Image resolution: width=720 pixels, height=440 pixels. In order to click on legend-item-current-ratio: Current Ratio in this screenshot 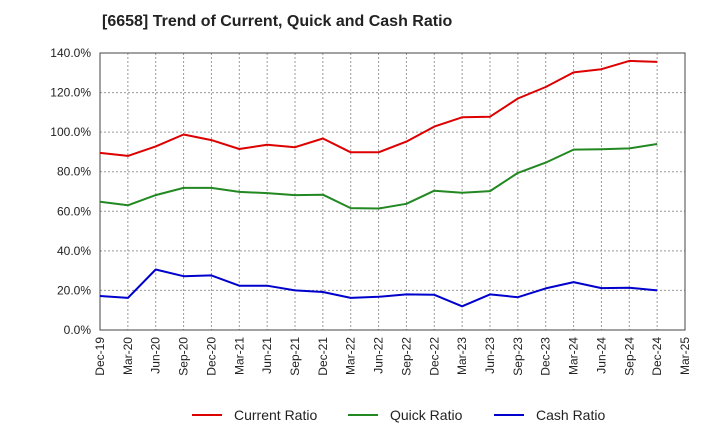, I will do `click(254, 415)`.